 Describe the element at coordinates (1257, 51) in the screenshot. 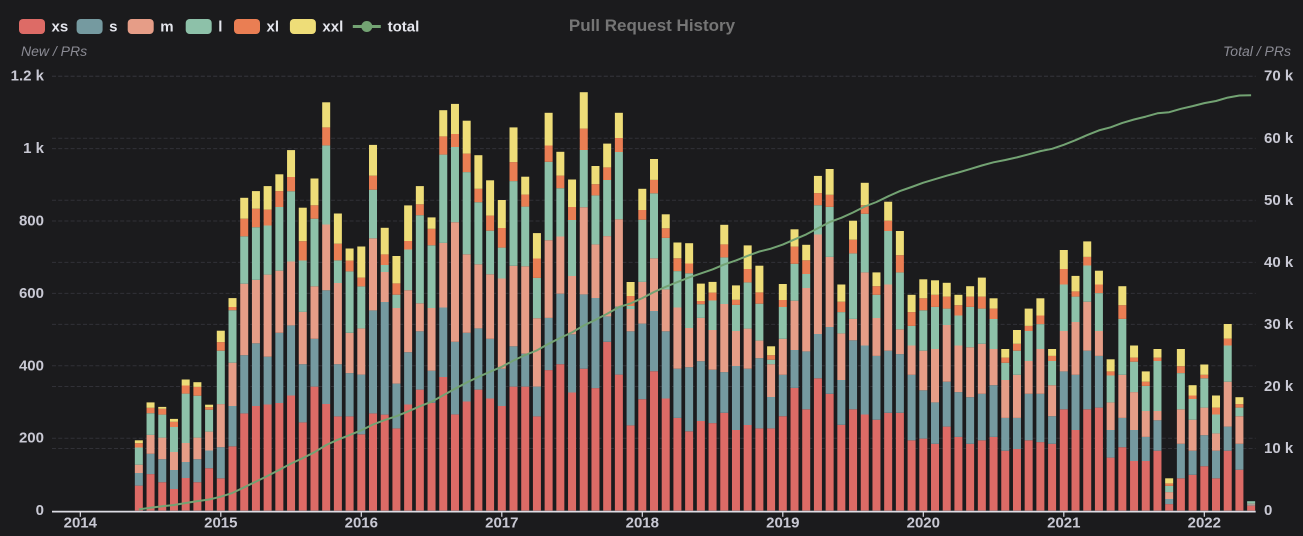

I see `svg-text: Total / PRs` at that location.